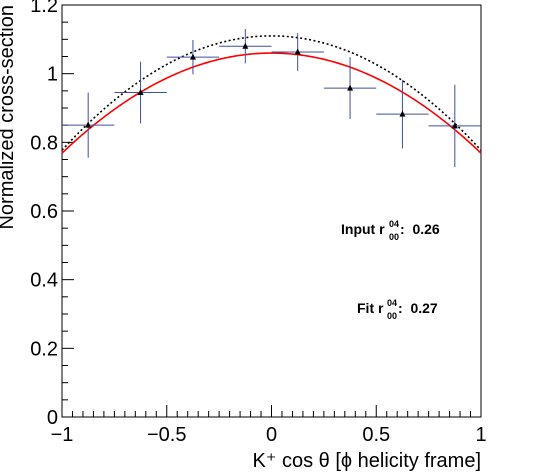 Image resolution: width=538 pixels, height=474 pixels. I want to click on annotation-input-subscript: 00, so click(394, 237).